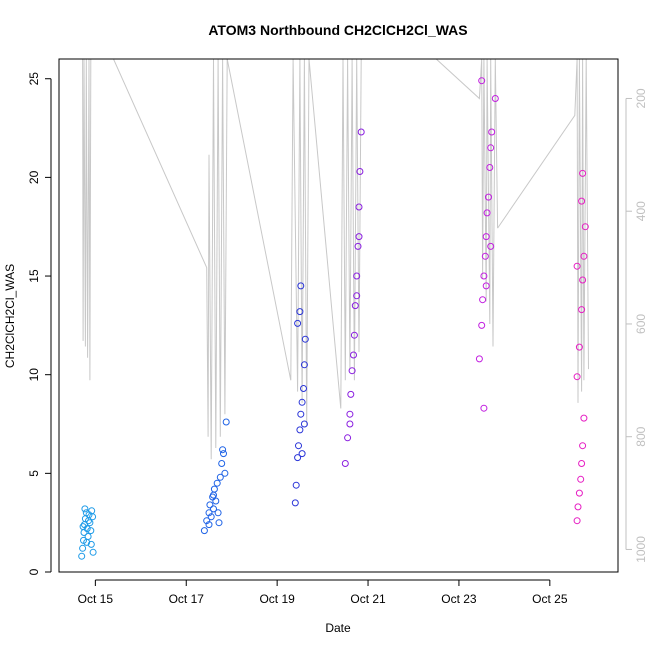 The height and width of the screenshot is (650, 650). What do you see at coordinates (459, 599) in the screenshot?
I see `x-tick-label: Oct 23` at bounding box center [459, 599].